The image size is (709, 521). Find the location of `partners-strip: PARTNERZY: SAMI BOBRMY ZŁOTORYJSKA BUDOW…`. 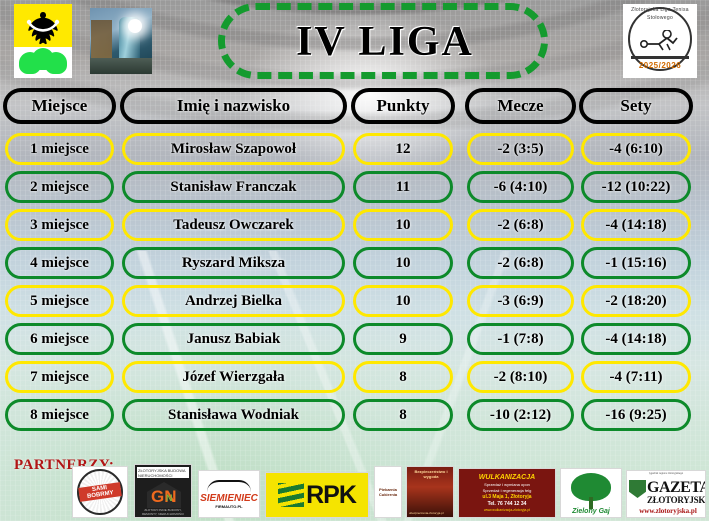

partners-strip: PARTNERZY: SAMI BOBRMY ZŁOTORYJSKA BUDOW… is located at coordinates (354, 487).